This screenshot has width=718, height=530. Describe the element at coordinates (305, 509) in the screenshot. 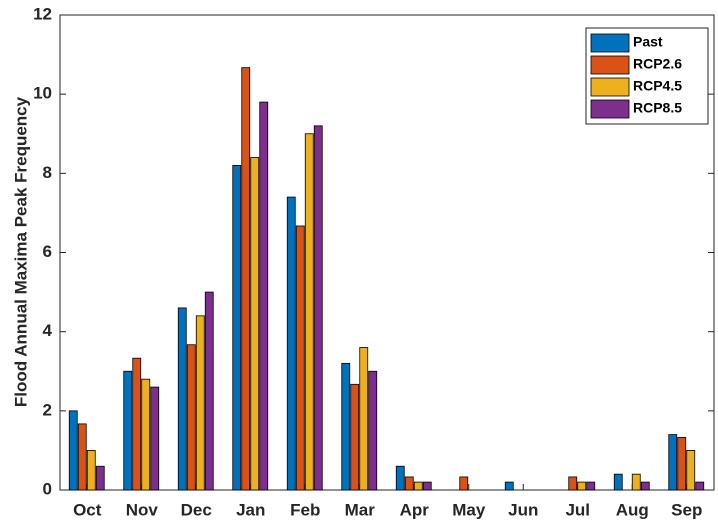

I see `x-tick-label: Feb` at that location.